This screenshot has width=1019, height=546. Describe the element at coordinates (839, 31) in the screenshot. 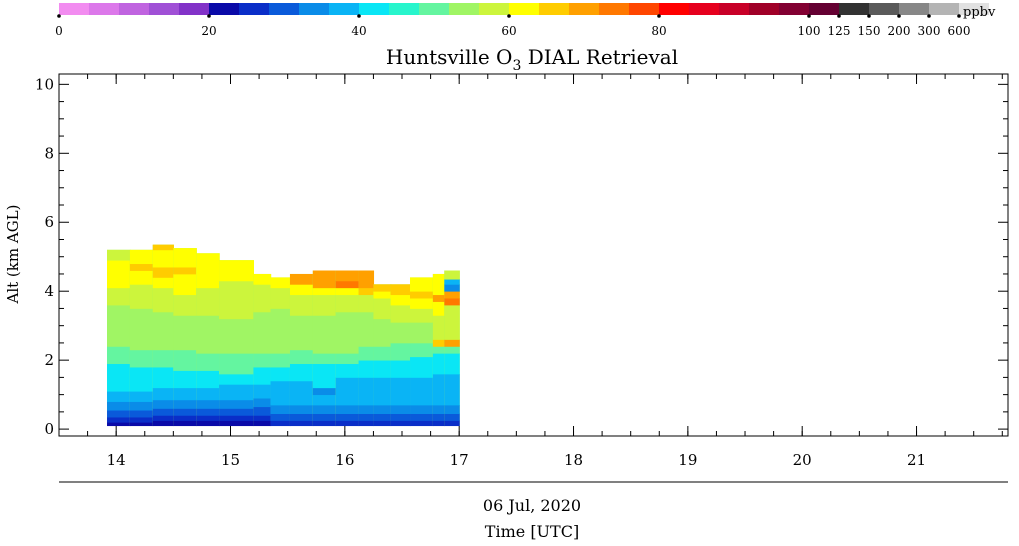

I see `colorbar-tick-label: 125` at that location.